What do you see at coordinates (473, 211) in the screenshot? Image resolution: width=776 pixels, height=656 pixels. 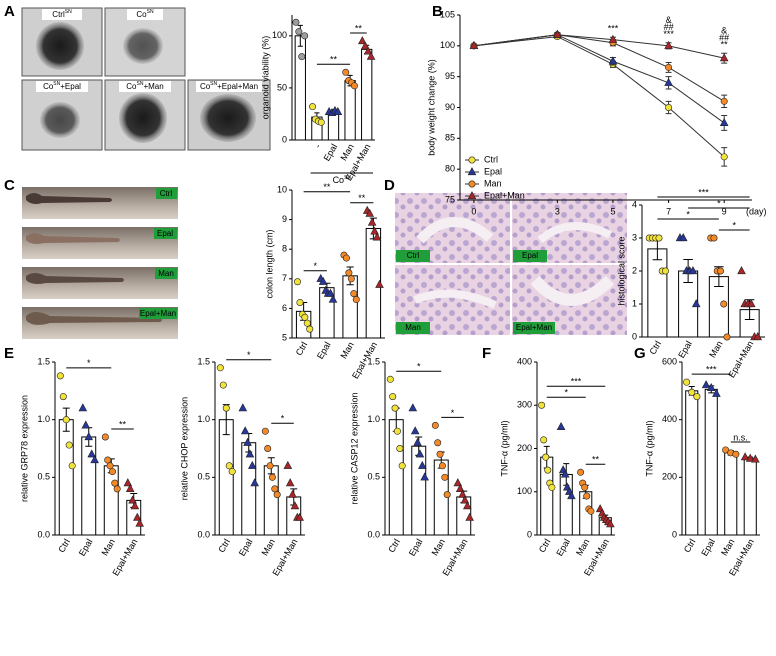 I see `x-tick-label: 0` at bounding box center [473, 211].